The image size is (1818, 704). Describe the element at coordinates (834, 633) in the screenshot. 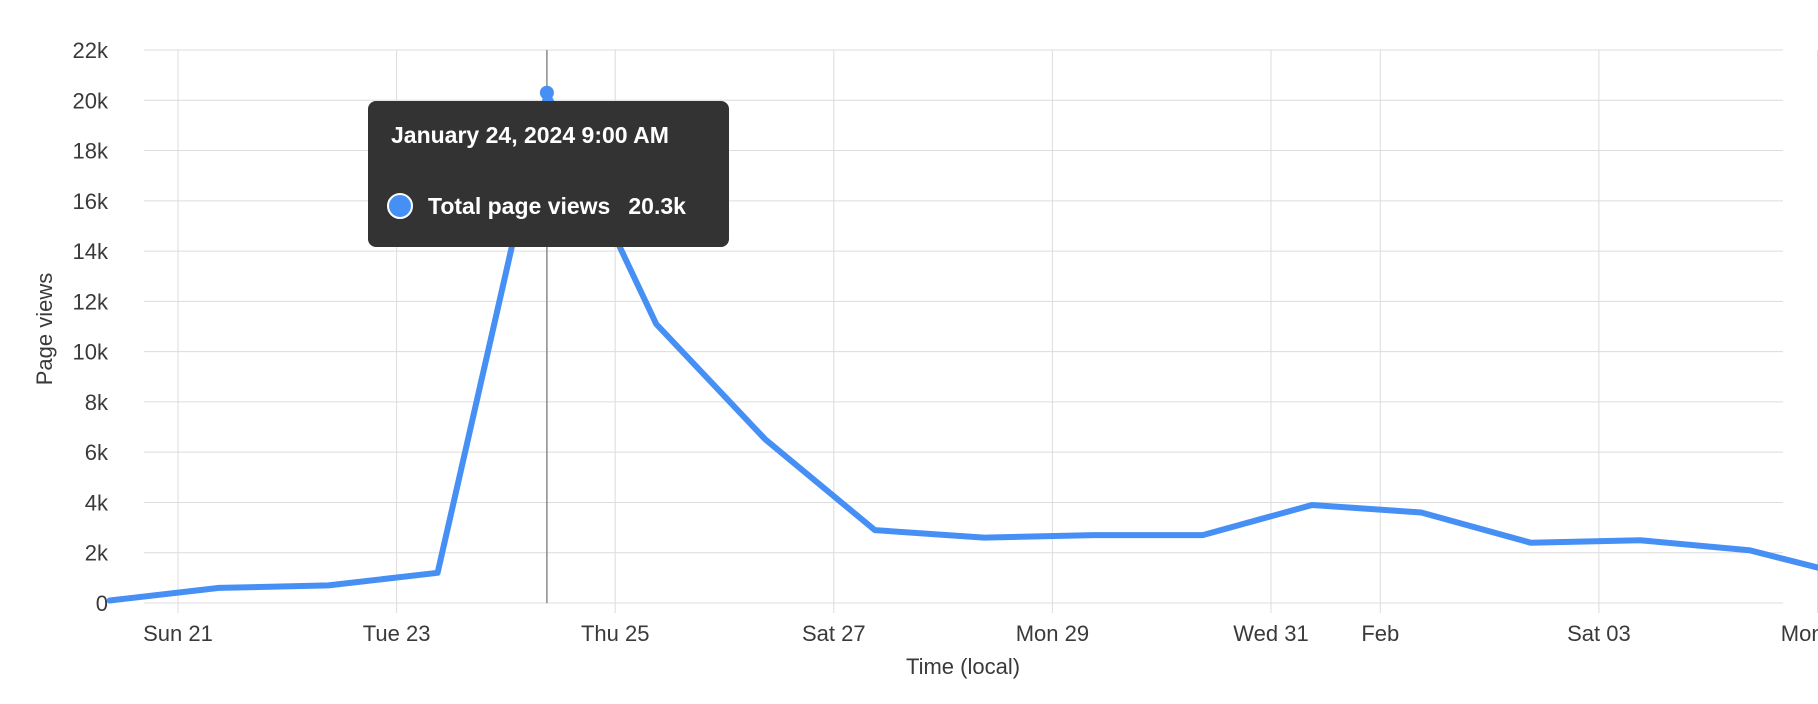

I see `x-tick-label: Sat 27` at that location.